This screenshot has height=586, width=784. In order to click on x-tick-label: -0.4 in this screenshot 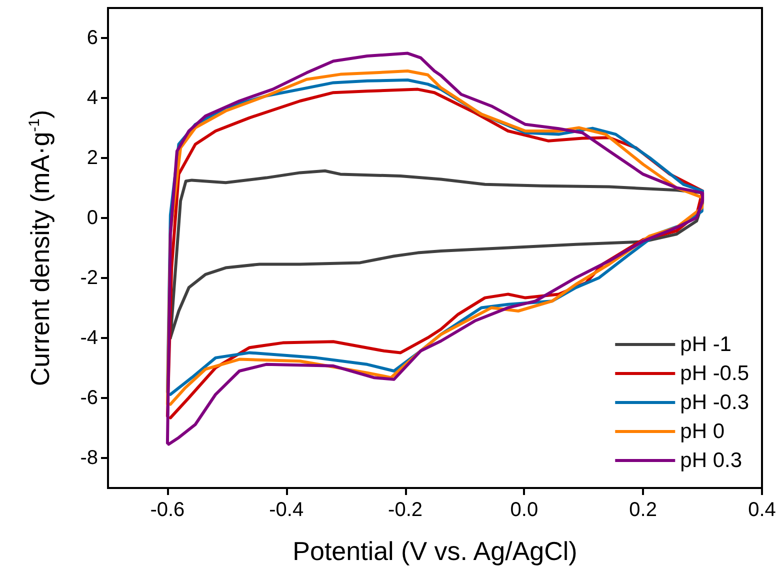, I will do `click(286, 510)`.